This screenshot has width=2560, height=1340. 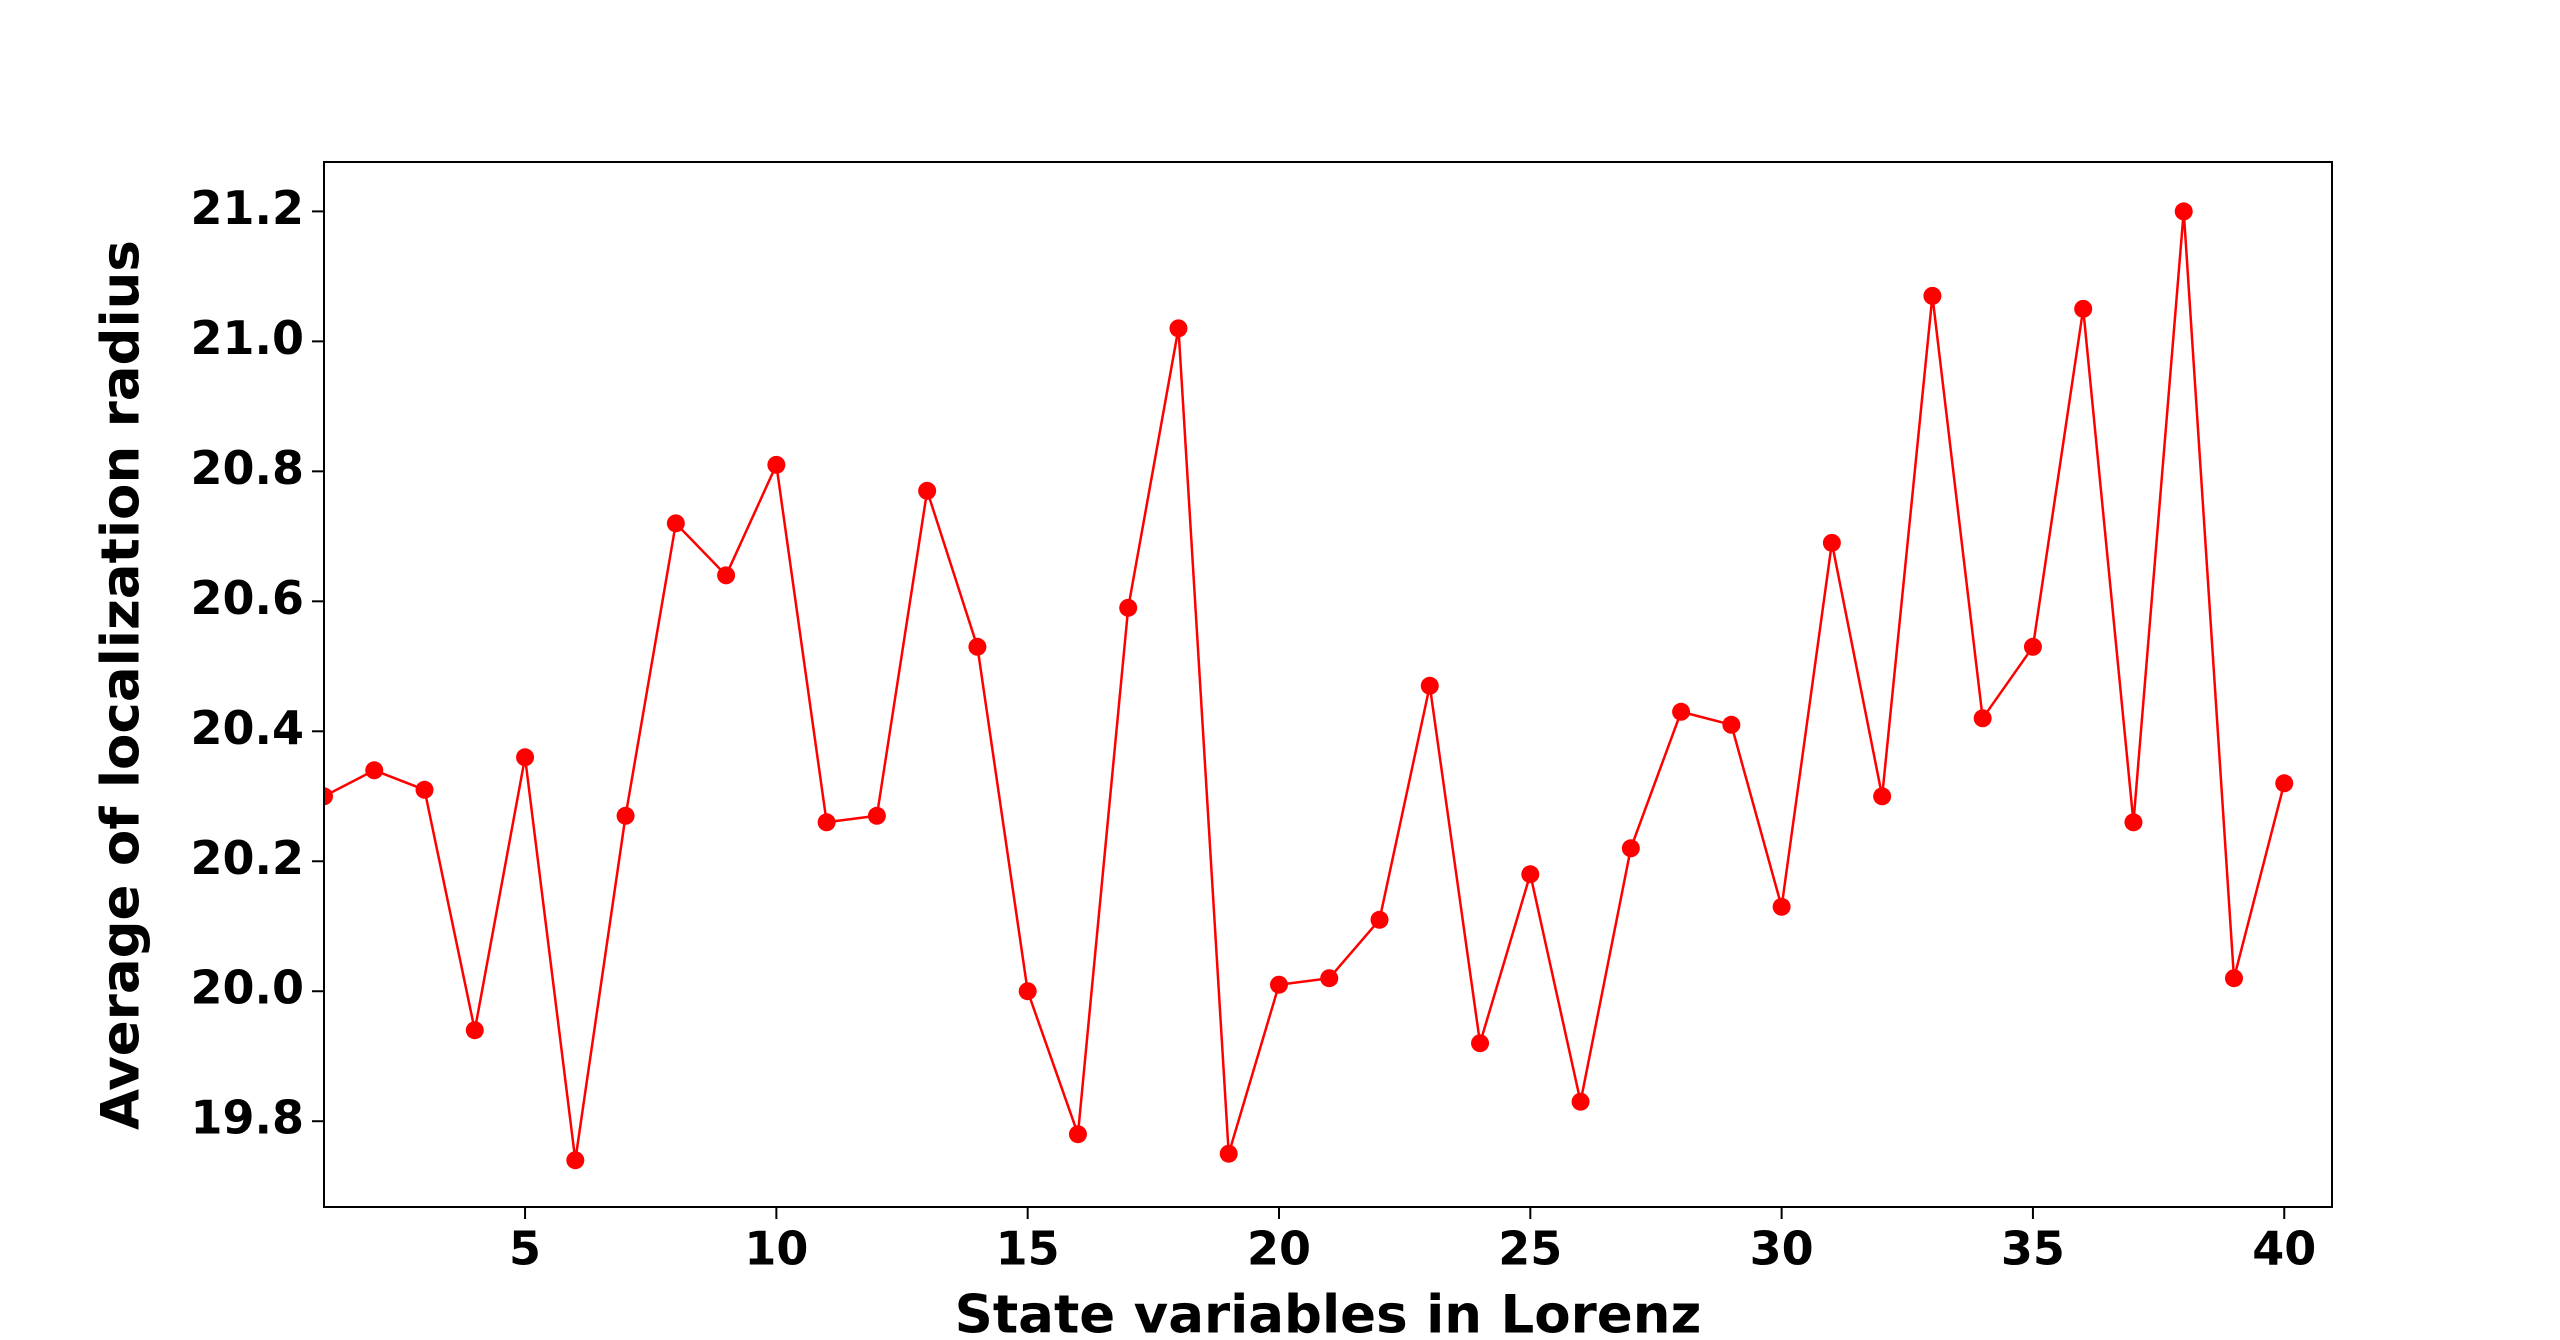 I want to click on y-tick-label: 20.6, so click(x=248, y=598).